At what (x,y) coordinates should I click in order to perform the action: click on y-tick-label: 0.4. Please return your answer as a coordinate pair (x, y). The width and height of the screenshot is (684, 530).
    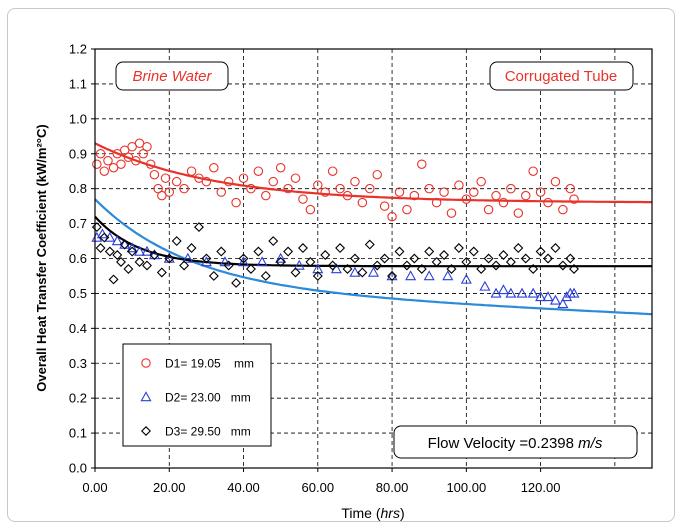
    Looking at the image, I should click on (78, 328).